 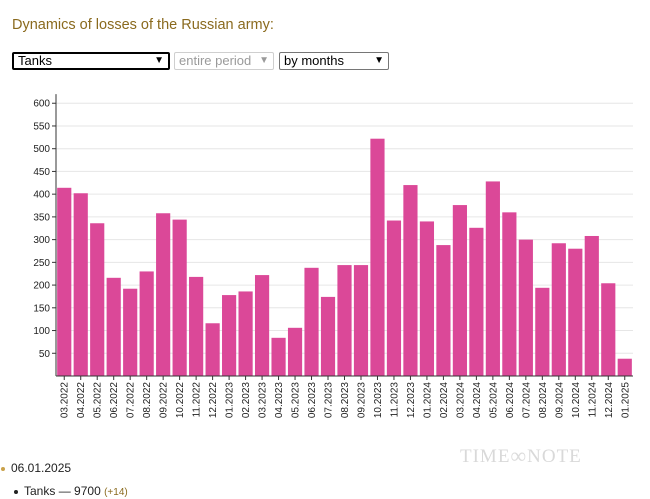 I want to click on x-tick-label: 05.2024, so click(x=493, y=400).